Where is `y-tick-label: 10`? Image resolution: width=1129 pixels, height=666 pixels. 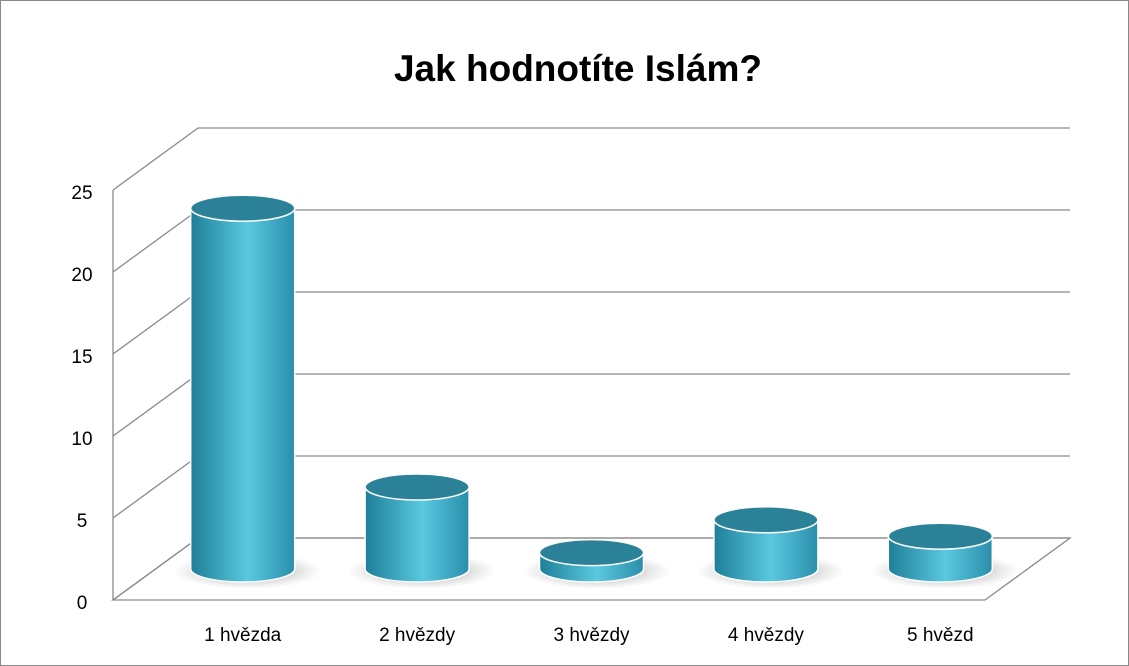
y-tick-label: 10 is located at coordinates (81, 439).